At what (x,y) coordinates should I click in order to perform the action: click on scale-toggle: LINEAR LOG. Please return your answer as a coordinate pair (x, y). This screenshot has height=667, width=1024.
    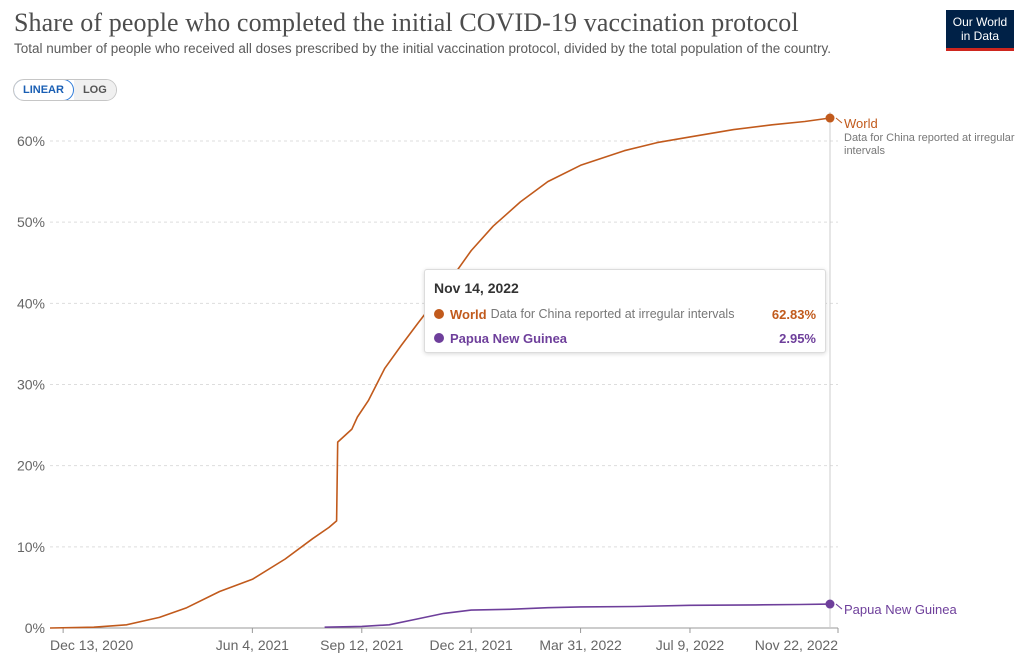
    Looking at the image, I should click on (65, 90).